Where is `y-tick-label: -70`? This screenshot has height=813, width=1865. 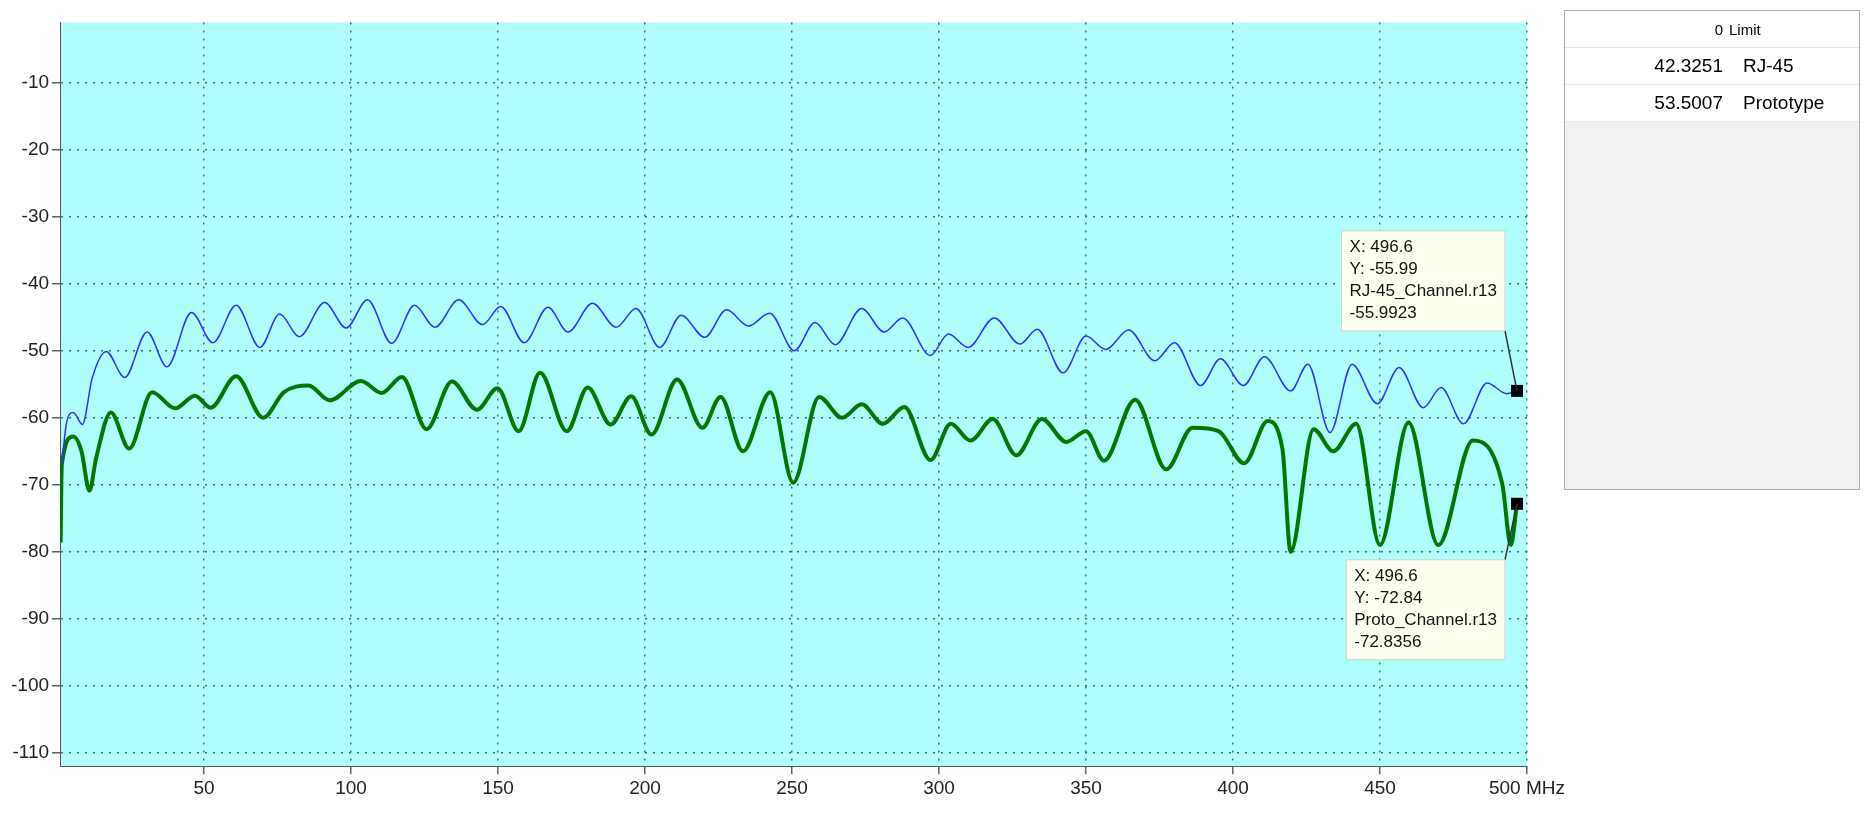 y-tick-label: -70 is located at coordinates (35, 483).